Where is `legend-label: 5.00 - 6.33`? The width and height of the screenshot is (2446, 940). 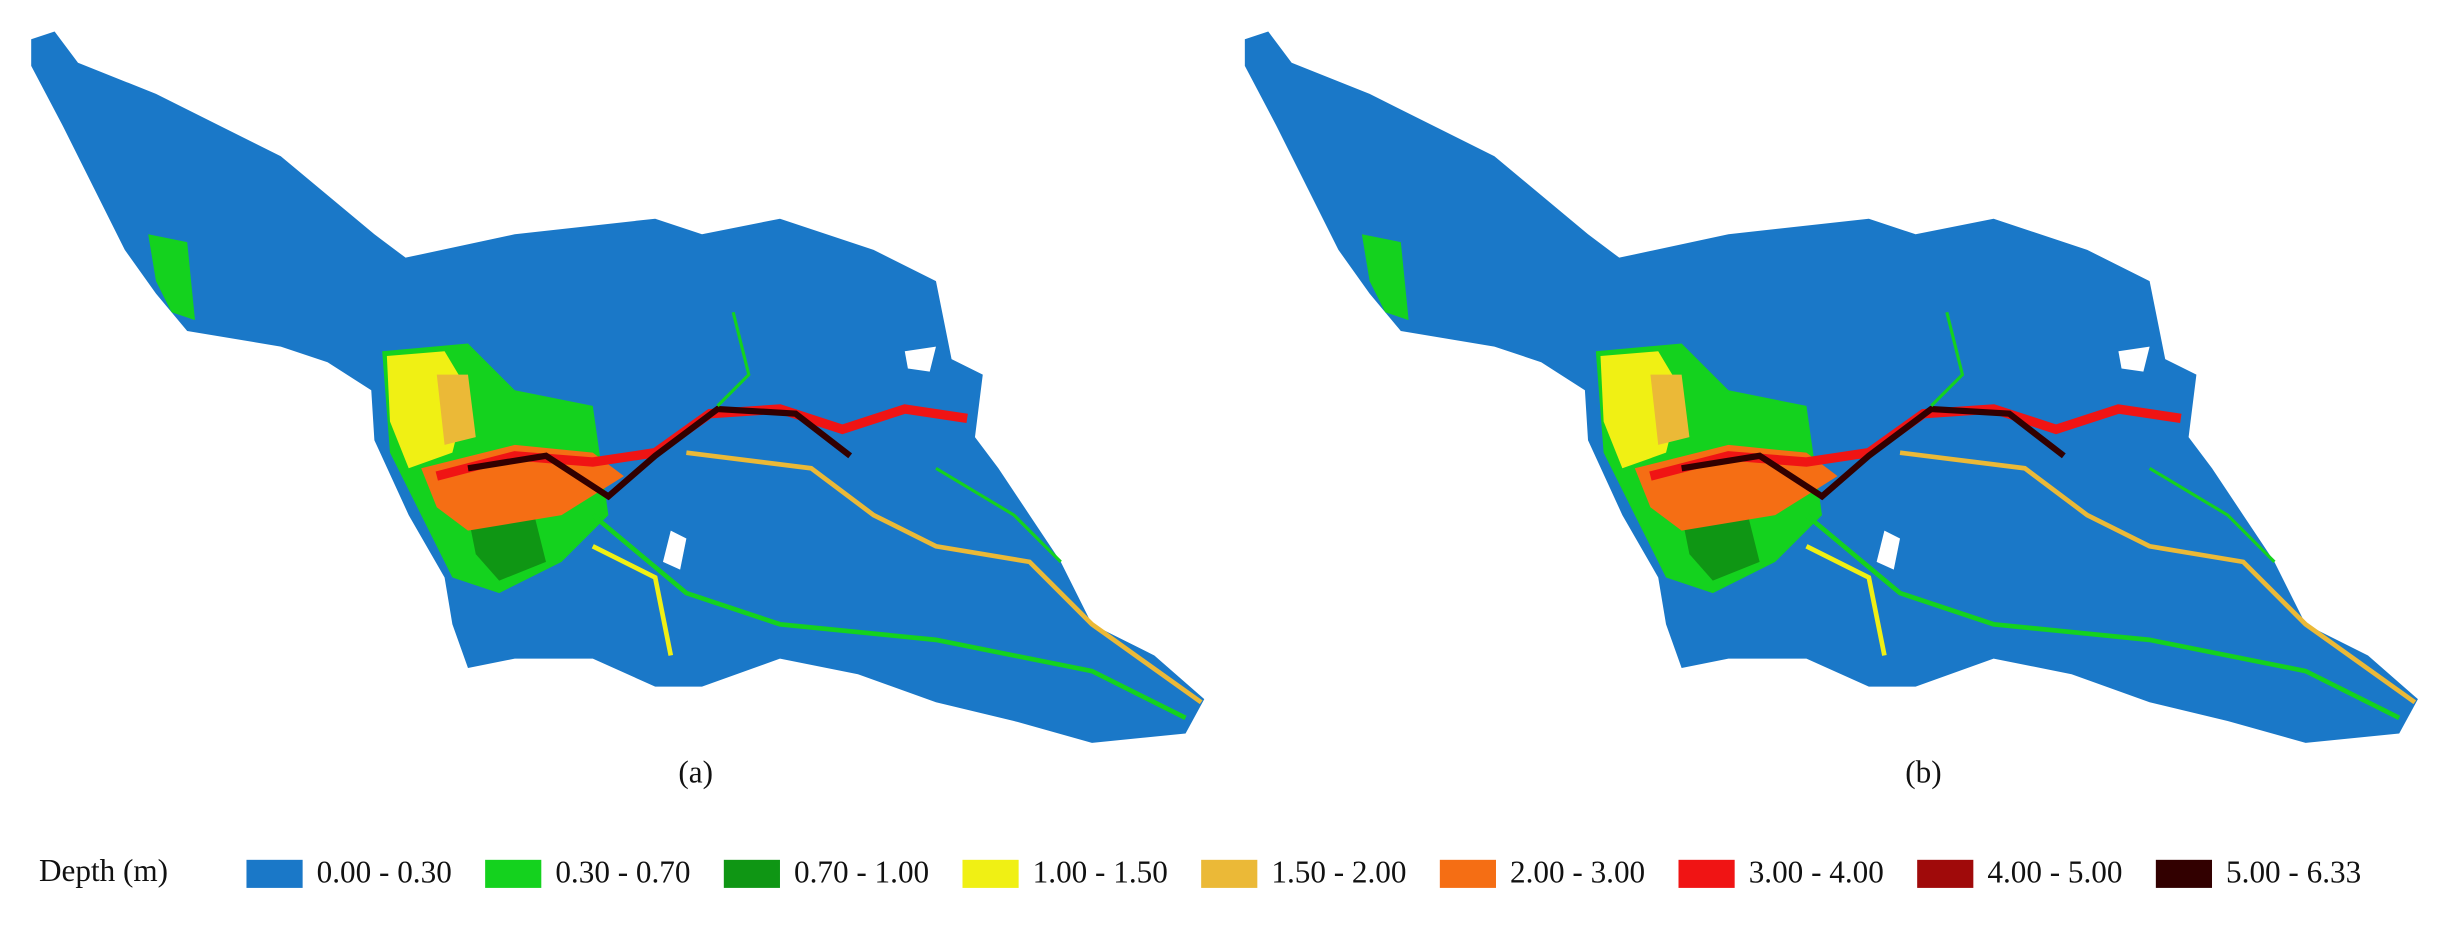 legend-label: 5.00 - 6.33 is located at coordinates (2293, 872).